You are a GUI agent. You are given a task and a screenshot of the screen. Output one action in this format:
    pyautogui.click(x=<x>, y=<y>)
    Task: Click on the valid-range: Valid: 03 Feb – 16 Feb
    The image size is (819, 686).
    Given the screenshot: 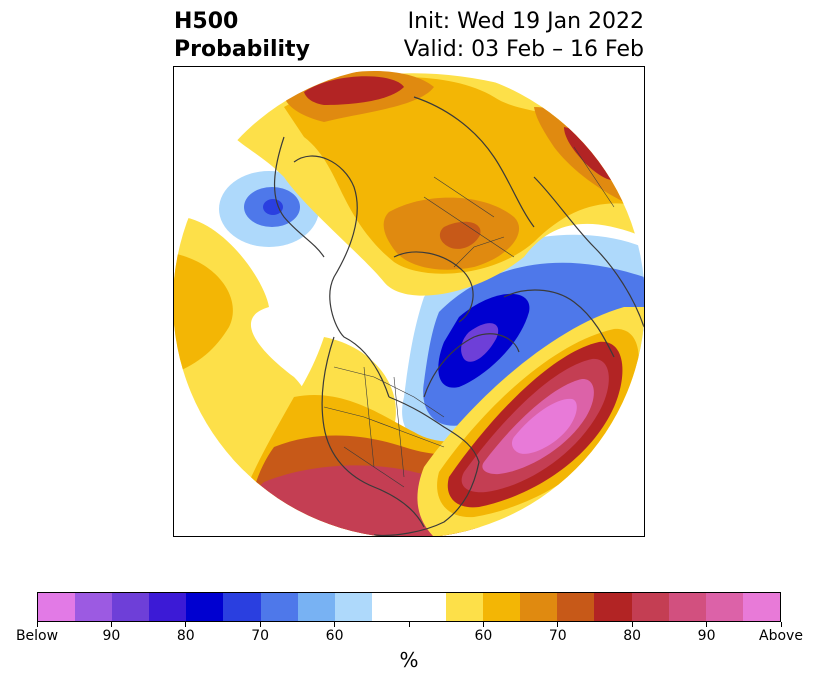 What is the action you would take?
    pyautogui.click(x=523, y=49)
    